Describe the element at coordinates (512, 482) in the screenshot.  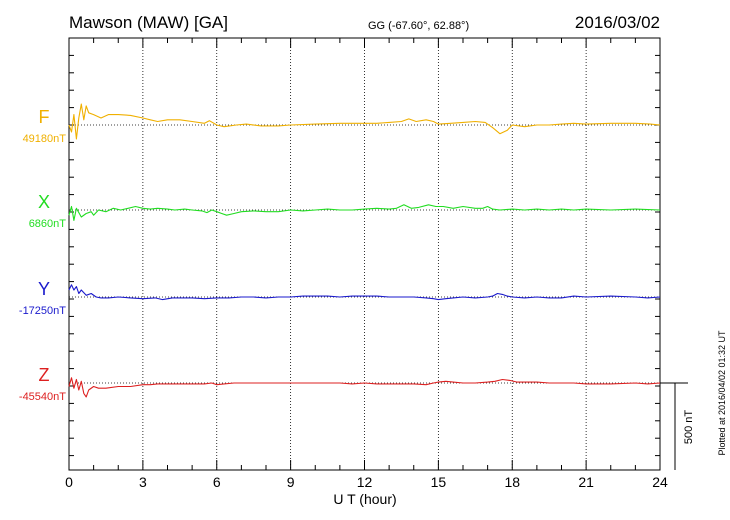
I see `x-tick-label: 18` at that location.